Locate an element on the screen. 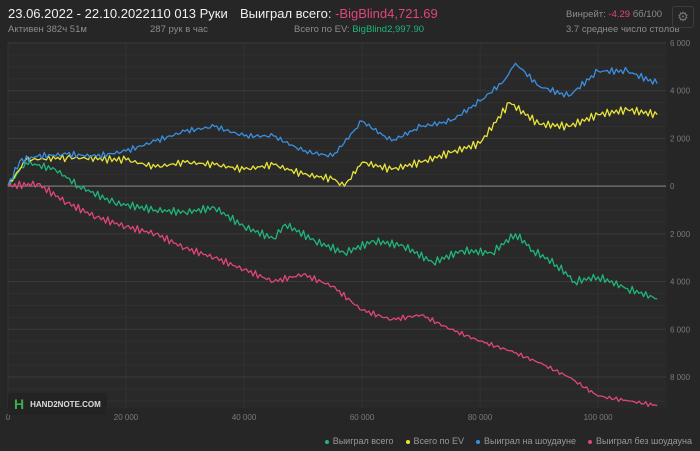 This screenshot has height=451, width=700. ev-total: Всего по EV: BigBlind2,997.90 is located at coordinates (359, 29).